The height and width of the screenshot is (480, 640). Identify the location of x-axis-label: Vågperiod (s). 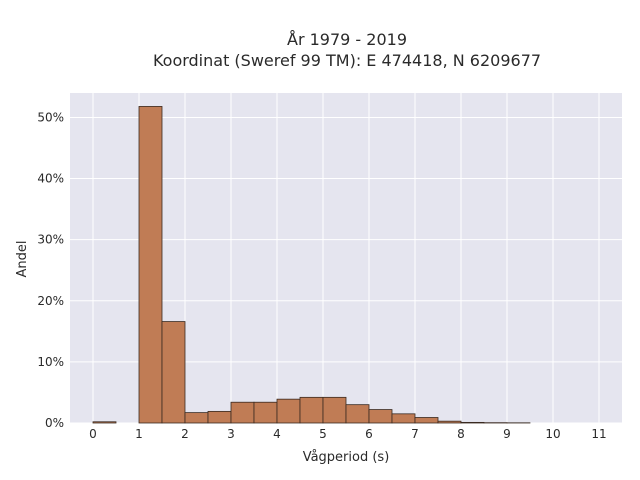
(346, 457).